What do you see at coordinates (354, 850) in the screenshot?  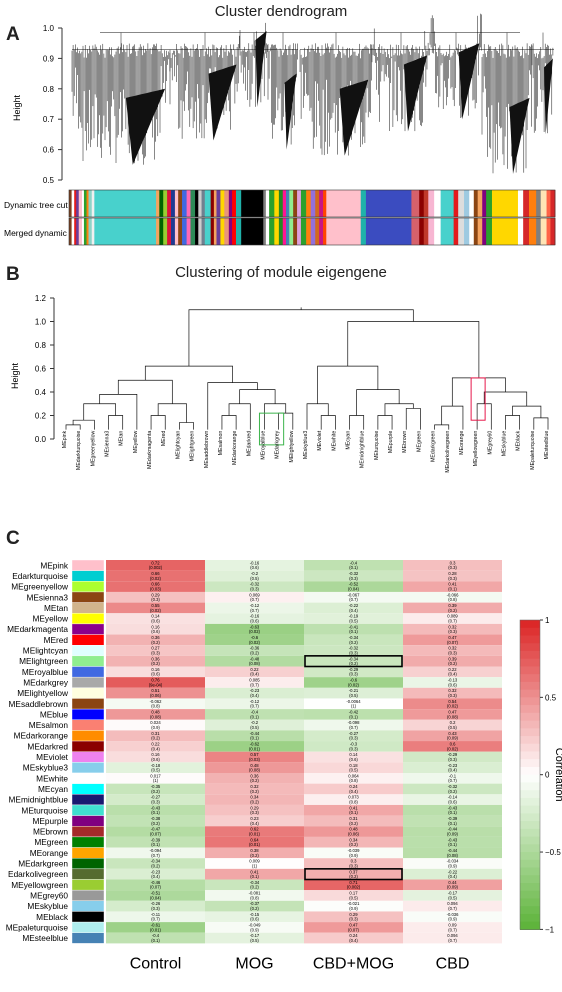 I see `c-cell-value: -0.039` at bounding box center [354, 850].